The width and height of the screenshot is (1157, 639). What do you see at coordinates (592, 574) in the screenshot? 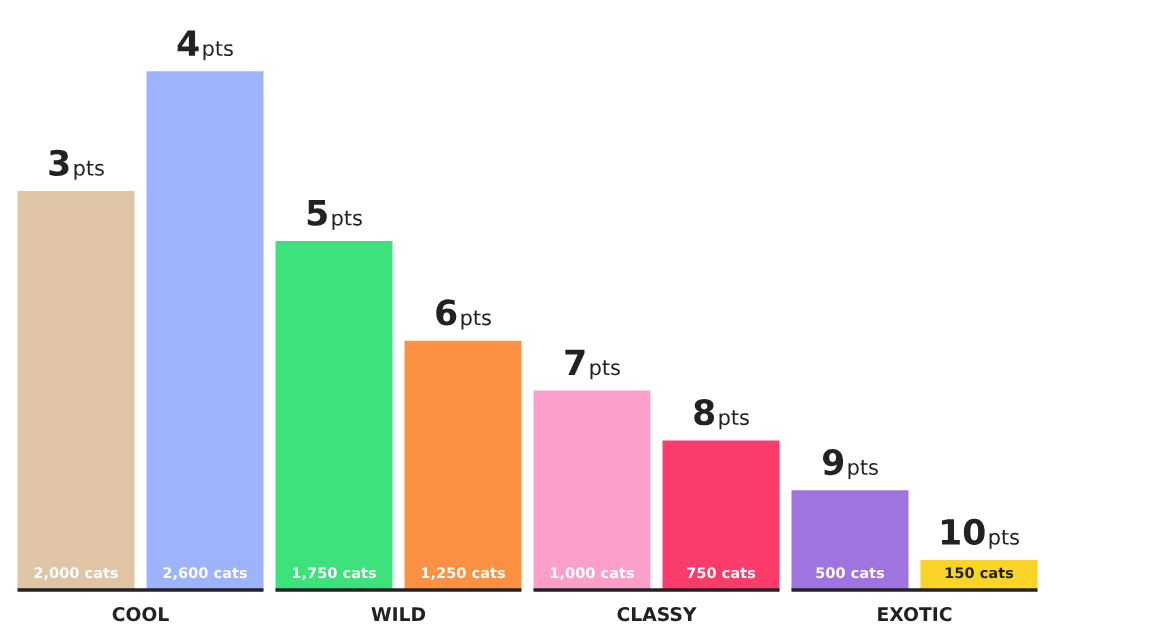
I see `data-label: 1,000 cats` at bounding box center [592, 574].